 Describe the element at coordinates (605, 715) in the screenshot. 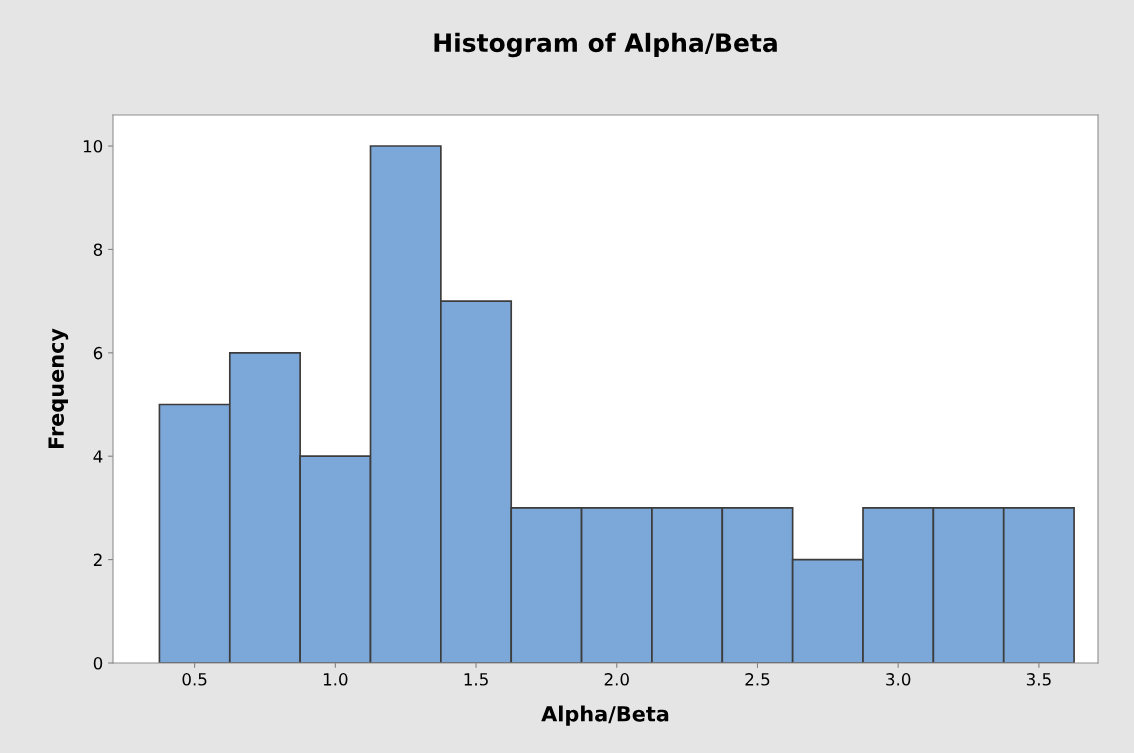

I see `x-axis-title: Alpha/Beta` at that location.